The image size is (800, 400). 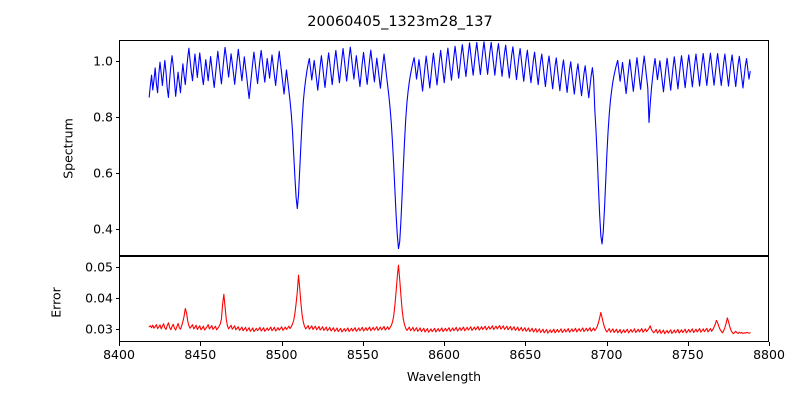 What do you see at coordinates (103, 229) in the screenshot?
I see `y-tick-label: 0.4` at bounding box center [103, 229].